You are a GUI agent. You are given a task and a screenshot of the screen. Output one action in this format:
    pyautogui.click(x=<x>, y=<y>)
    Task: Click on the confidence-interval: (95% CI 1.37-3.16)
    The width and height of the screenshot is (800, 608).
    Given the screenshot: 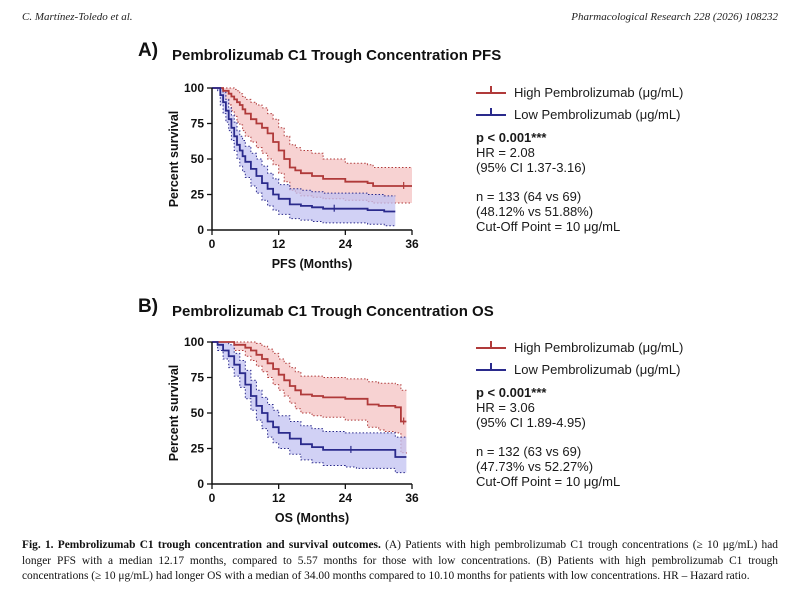 What is the action you would take?
    pyautogui.click(x=531, y=167)
    